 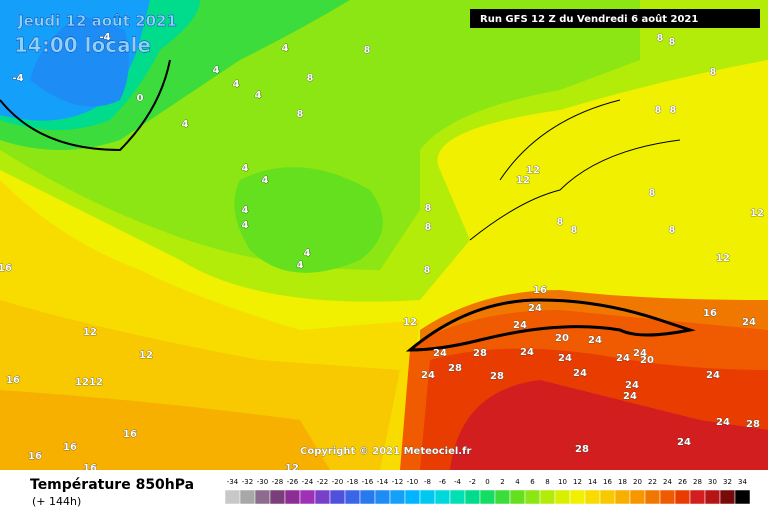 What do you see at coordinates (472, 482) in the screenshot?
I see `colorbar-label: -2` at bounding box center [472, 482].